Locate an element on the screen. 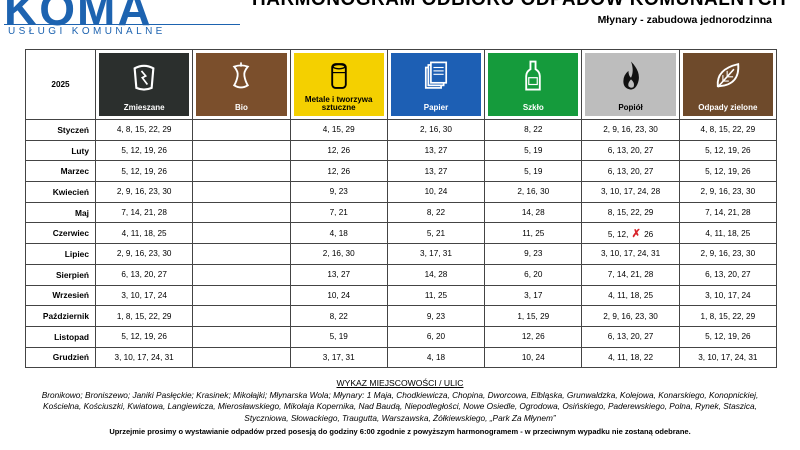 Image resolution: width=800 pixels, height=450 pixels. can-icon is located at coordinates (338, 76).